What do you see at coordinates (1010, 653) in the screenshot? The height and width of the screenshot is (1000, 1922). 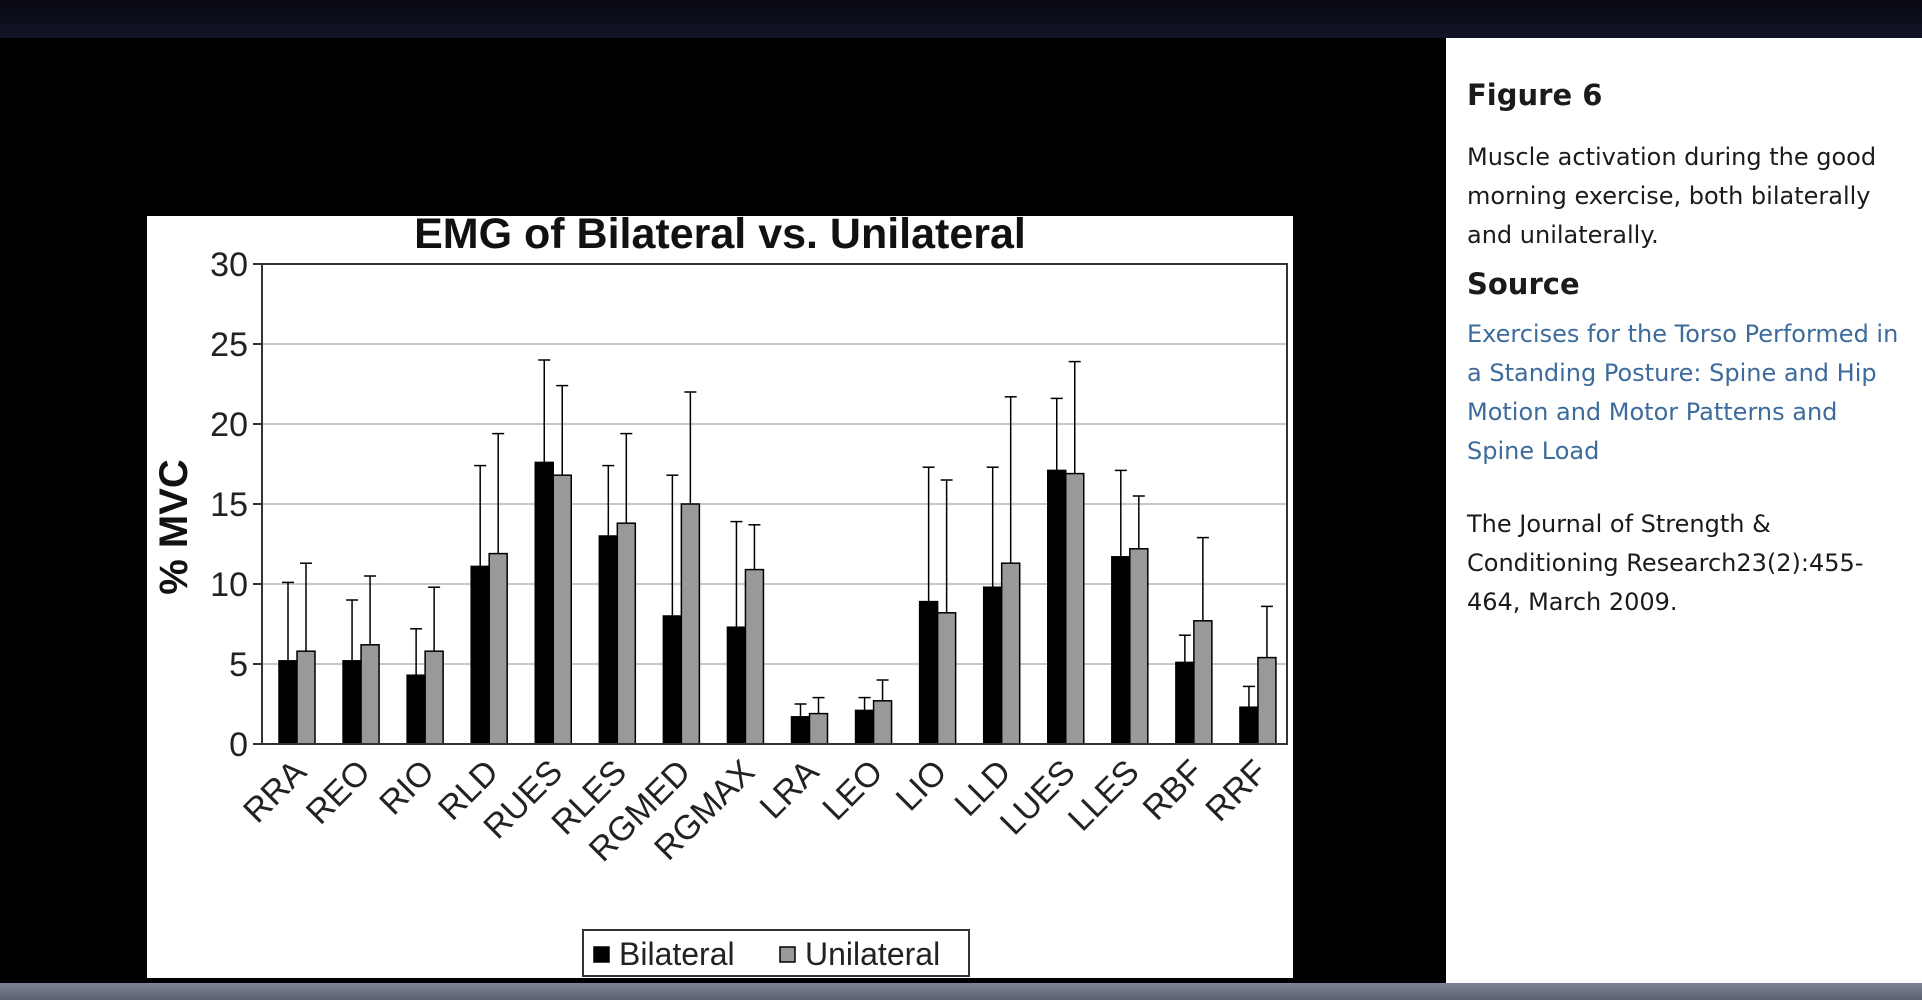 I see `bar-unilateral-lld` at bounding box center [1010, 653].